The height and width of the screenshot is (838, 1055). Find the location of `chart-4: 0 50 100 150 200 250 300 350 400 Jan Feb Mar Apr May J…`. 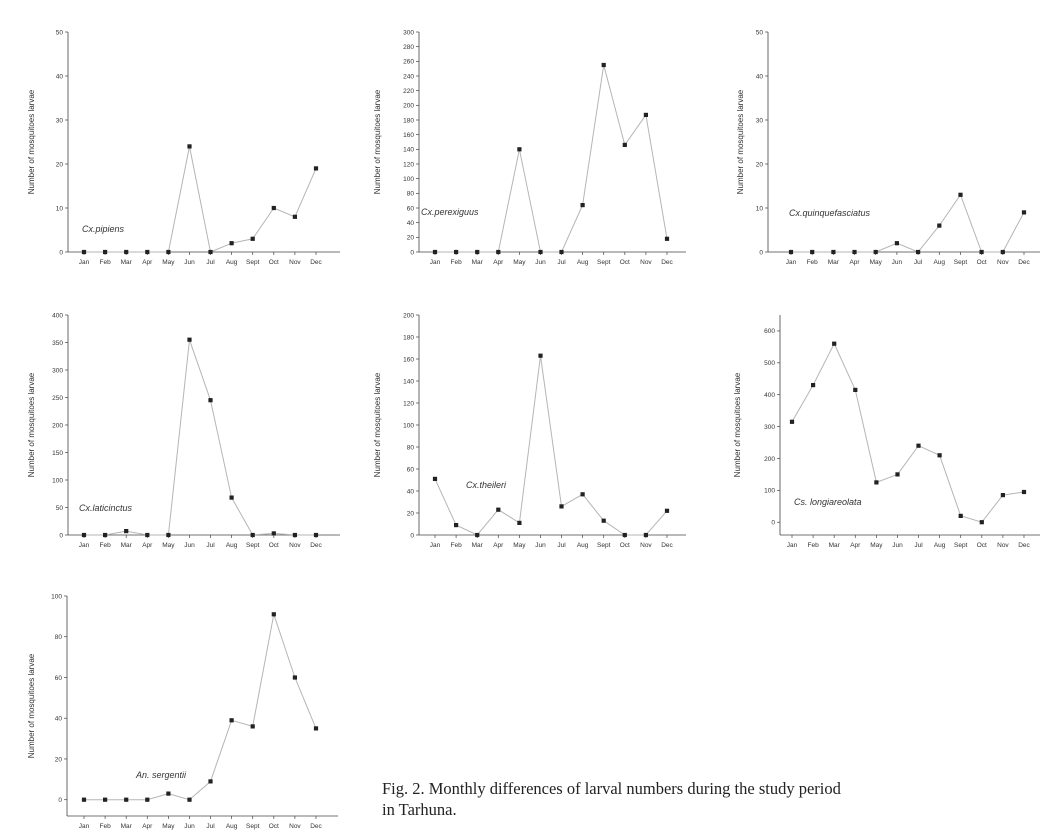

chart-4: 0 50 100 150 200 250 300 350 400 Jan Feb Mar Apr May J… is located at coordinates (183, 430).